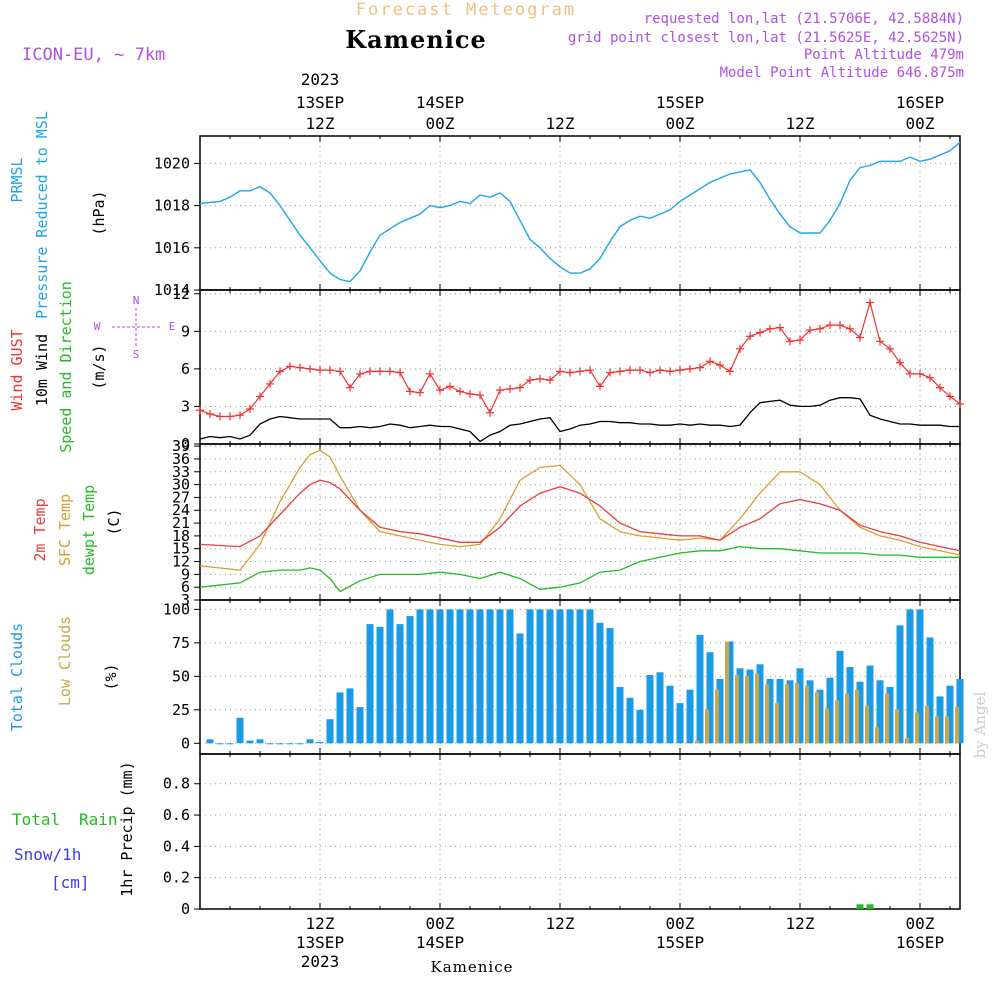 Image resolution: width=1000 pixels, height=1000 pixels. Describe the element at coordinates (181, 485) in the screenshot. I see `y-tick-label: 30` at that location.